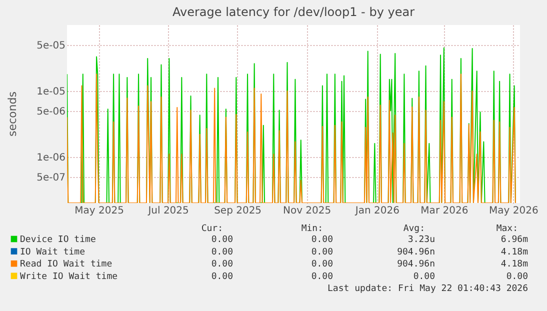  I want to click on x-tick-label: Mar 2026, so click(444, 211).